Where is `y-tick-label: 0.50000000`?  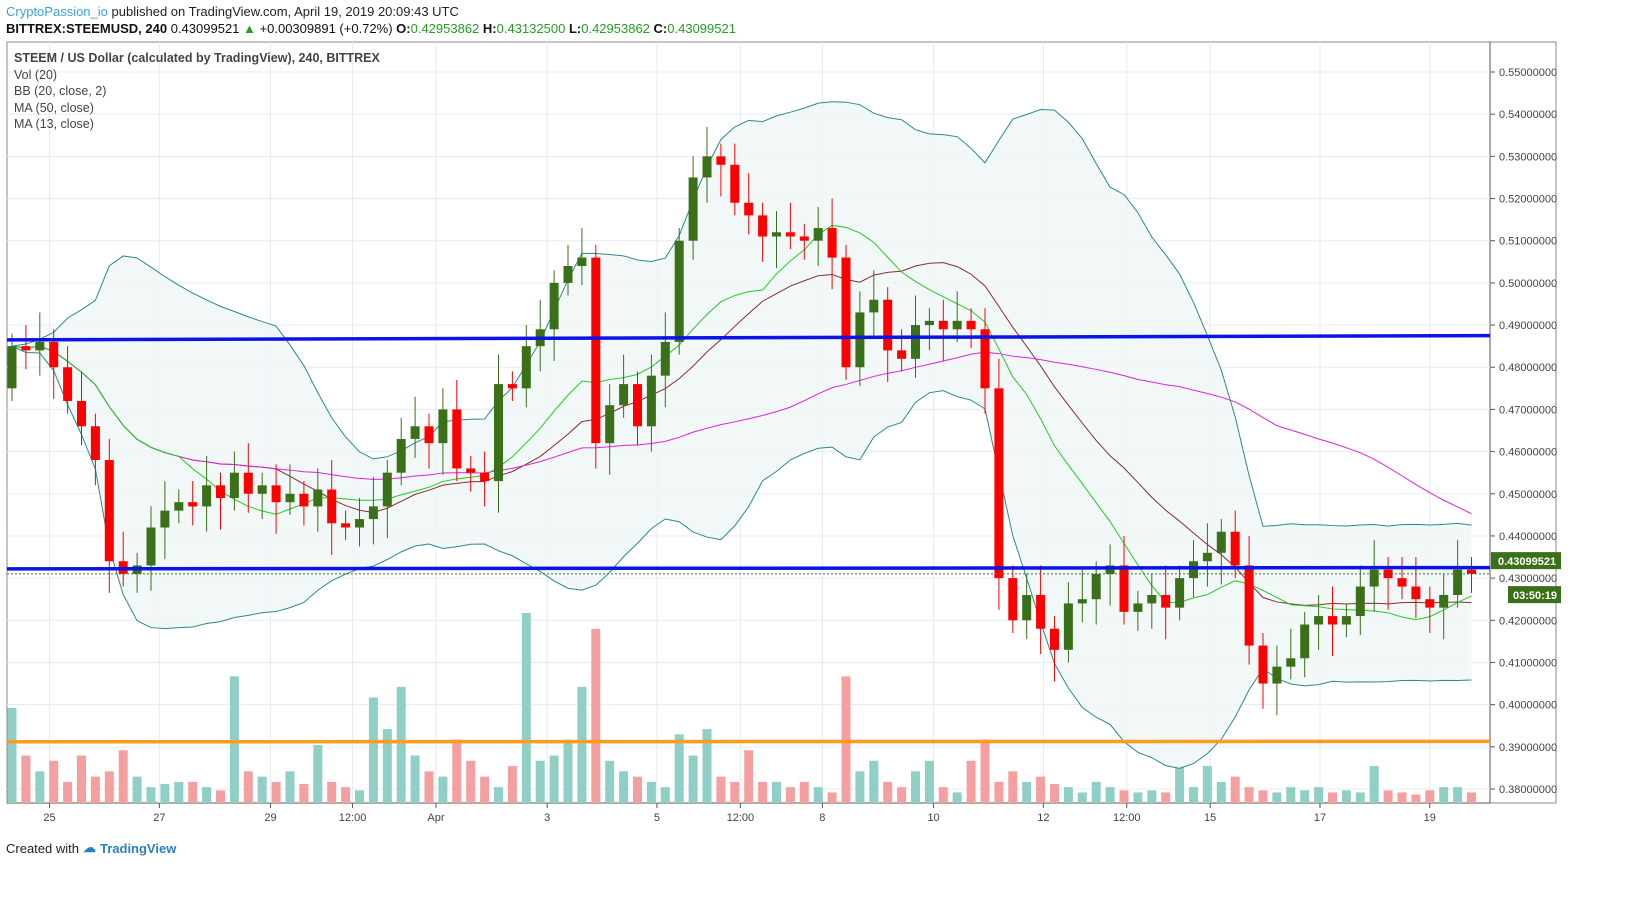 y-tick-label: 0.50000000 is located at coordinates (1528, 284).